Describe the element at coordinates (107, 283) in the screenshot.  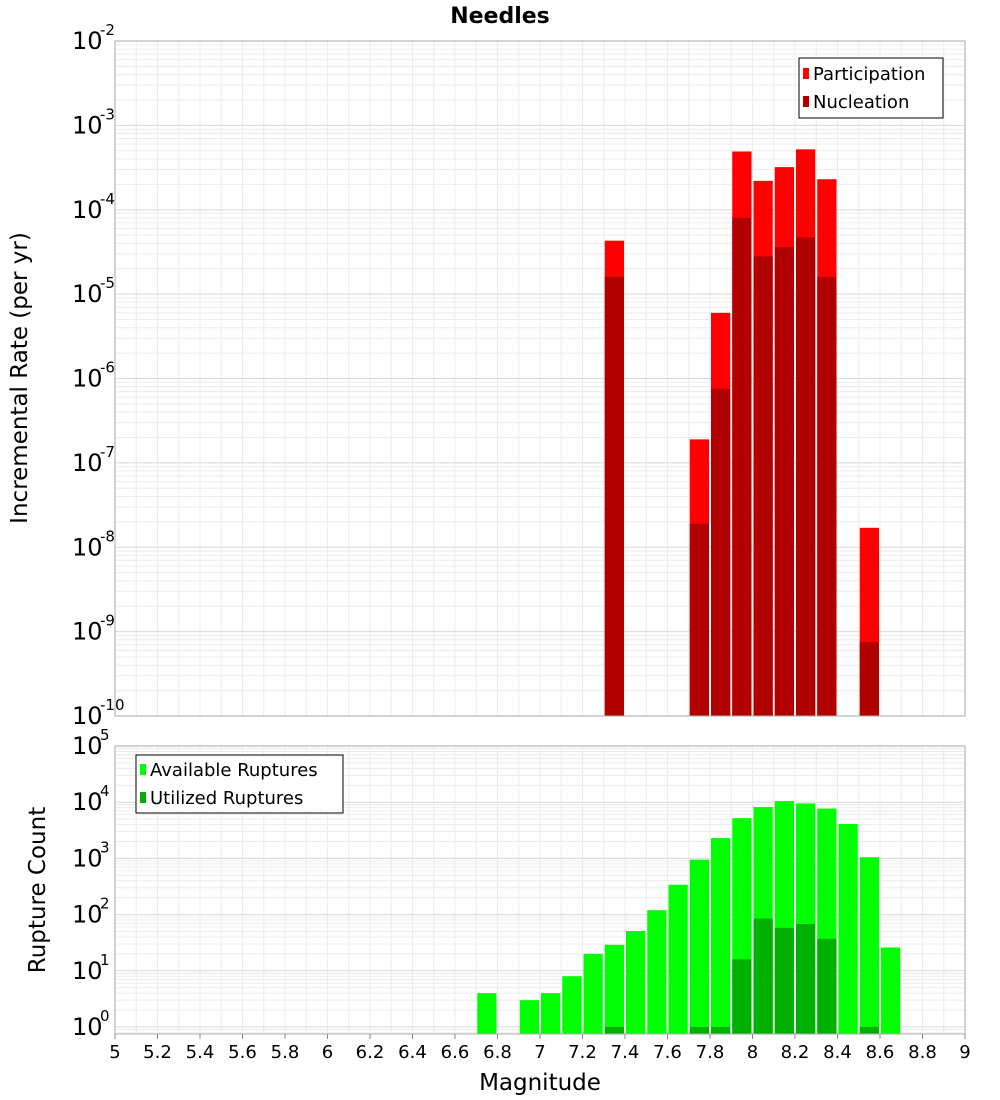
I see `top-y-tick-exponent: -5` at that location.